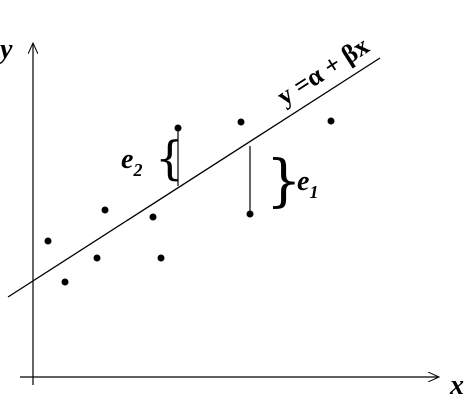 The image size is (474, 400). I want to click on residual-label: e2, so click(131, 162).